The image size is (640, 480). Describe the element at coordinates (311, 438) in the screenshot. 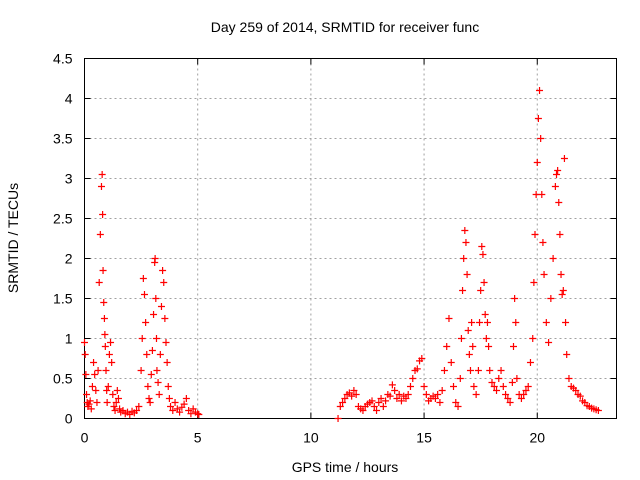

I see `x-tick-label: 10` at that location.